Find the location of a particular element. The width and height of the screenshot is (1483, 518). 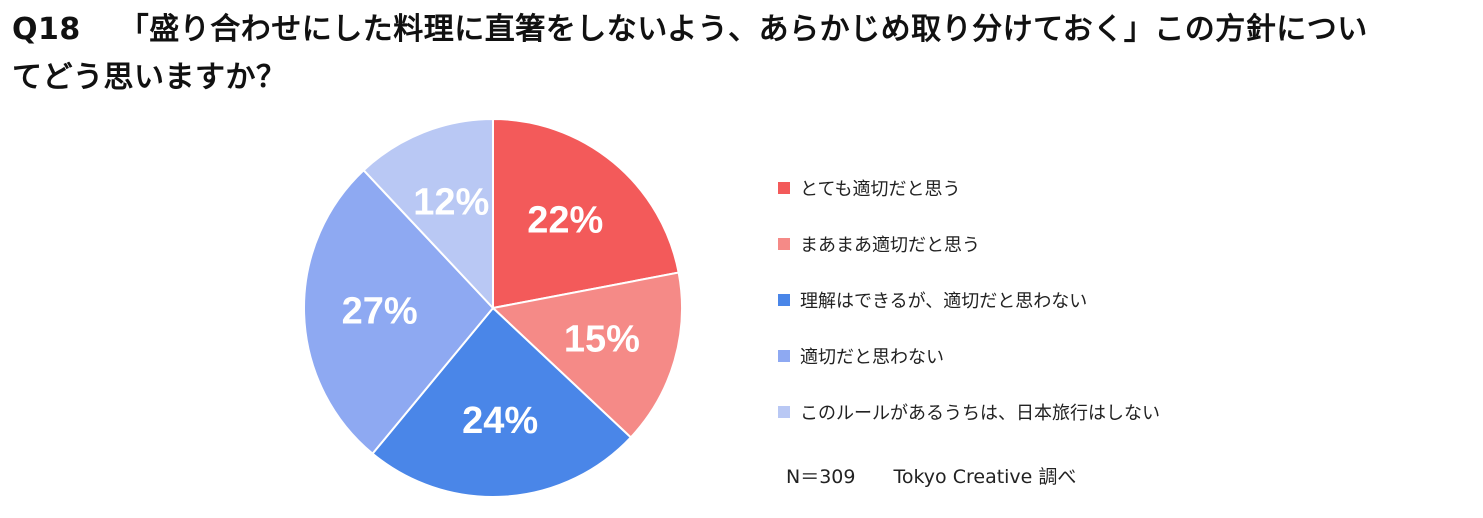

legend-item: まあまあ適切だと思う is located at coordinates (969, 244).